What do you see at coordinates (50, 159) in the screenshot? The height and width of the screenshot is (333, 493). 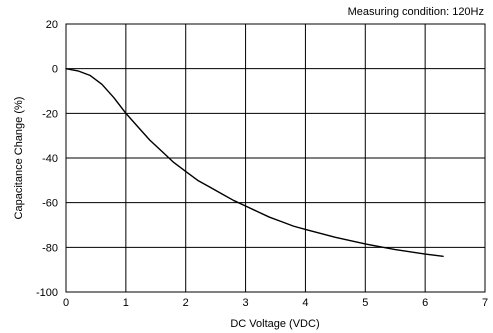 I see `y-tick-label: -40` at bounding box center [50, 159].